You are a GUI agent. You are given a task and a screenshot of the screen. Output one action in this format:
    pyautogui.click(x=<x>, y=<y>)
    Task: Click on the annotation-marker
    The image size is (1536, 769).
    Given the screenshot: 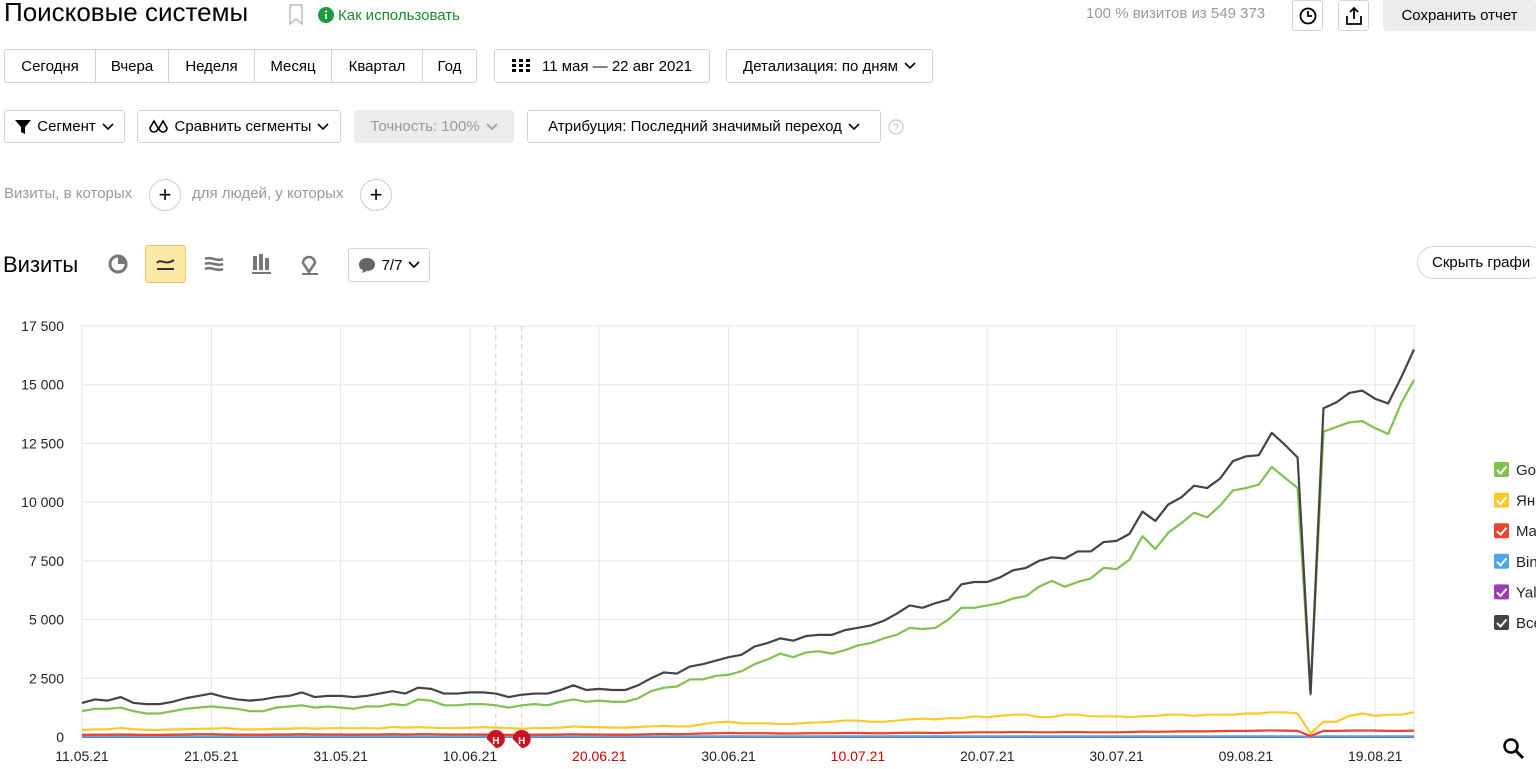 What is the action you would take?
    pyautogui.click(x=495, y=739)
    